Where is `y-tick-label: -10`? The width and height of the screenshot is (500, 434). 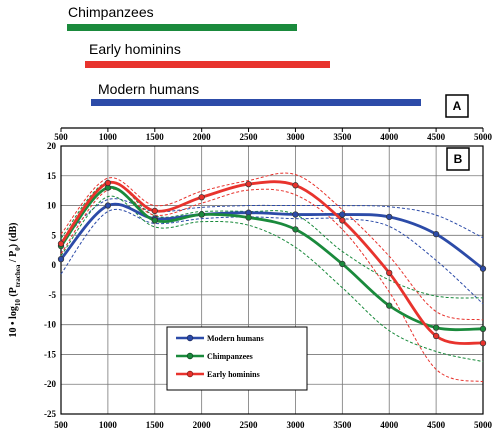 y-tick-label: -10 is located at coordinates (50, 325).